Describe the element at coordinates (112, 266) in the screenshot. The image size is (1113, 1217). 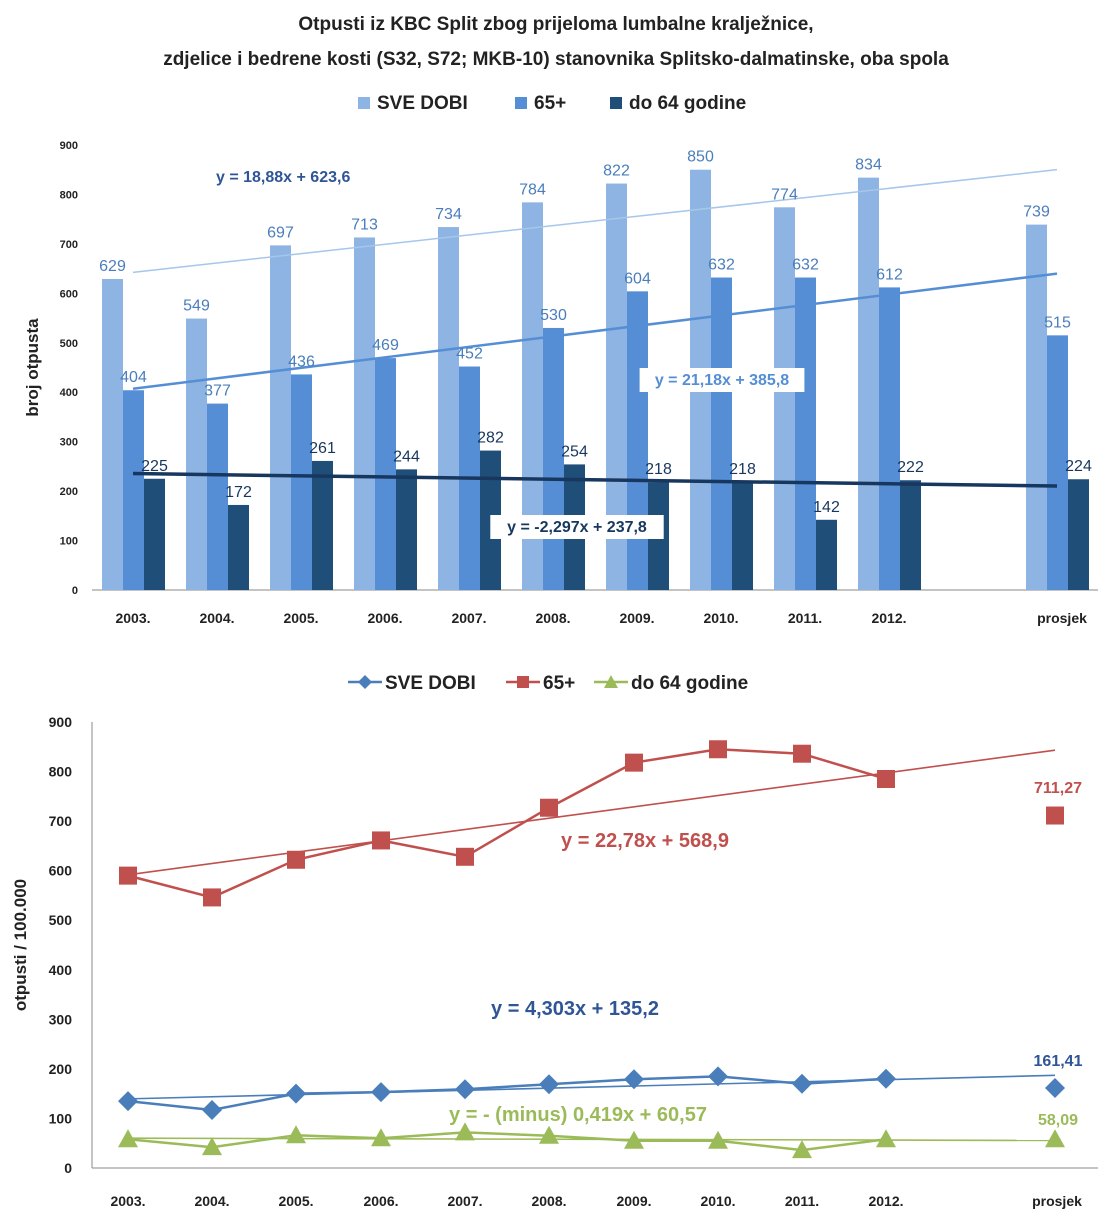
I see `bar-value-label: 629` at that location.